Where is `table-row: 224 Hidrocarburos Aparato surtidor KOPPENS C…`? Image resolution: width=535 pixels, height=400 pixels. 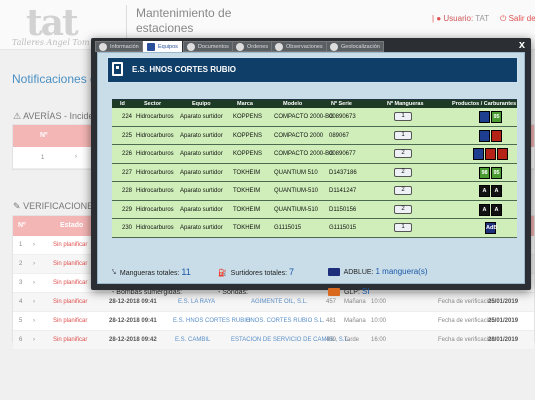 table-row: 224 Hidrocarburos Aparato surtidor KOPPENS C… is located at coordinates (314, 117).